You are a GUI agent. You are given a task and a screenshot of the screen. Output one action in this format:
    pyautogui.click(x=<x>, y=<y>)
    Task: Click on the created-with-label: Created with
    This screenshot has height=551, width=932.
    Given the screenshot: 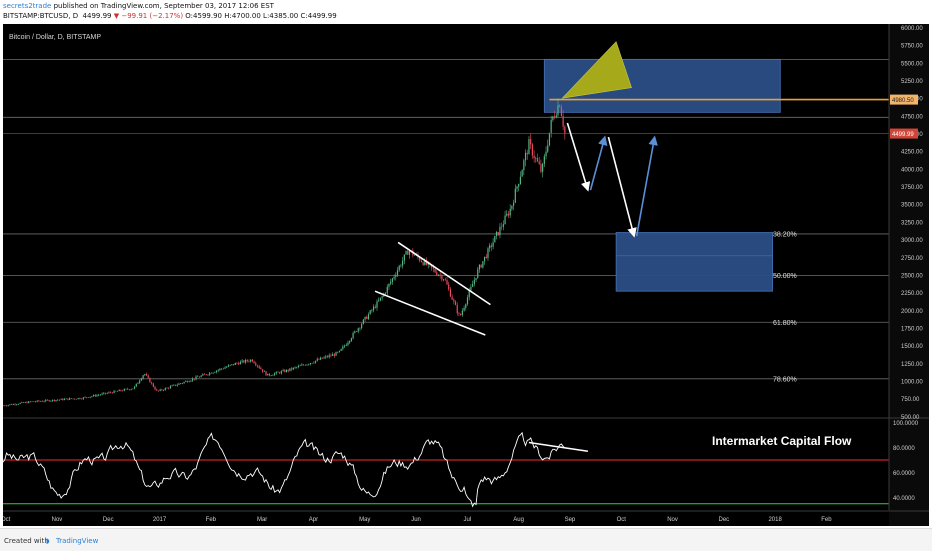 What is the action you would take?
    pyautogui.click(x=26, y=541)
    